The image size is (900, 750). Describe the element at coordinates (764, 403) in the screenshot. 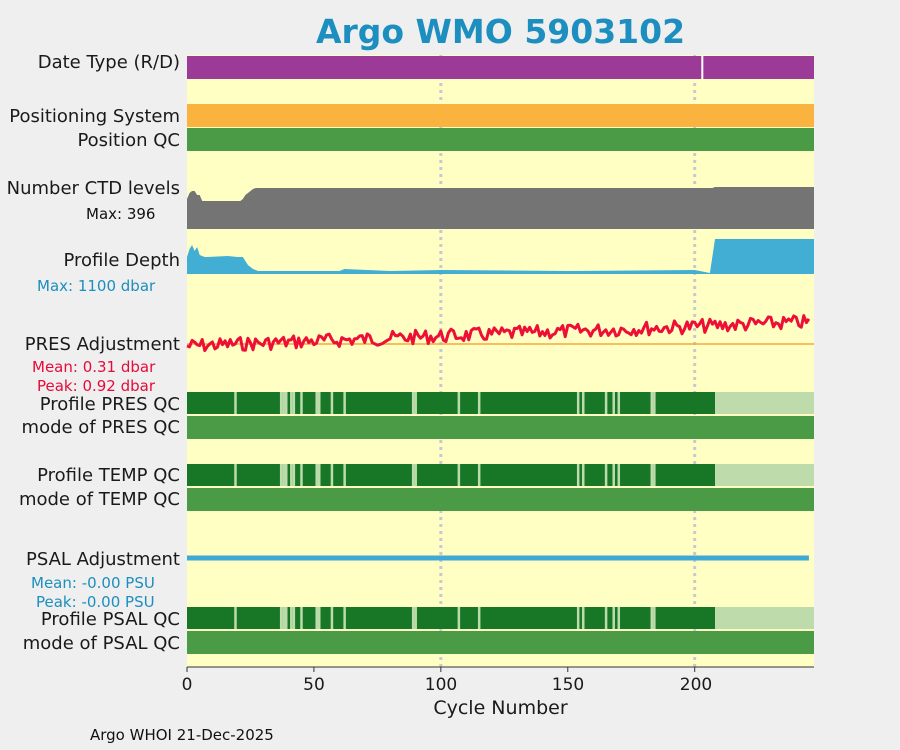

I see `profile-pres-qc-light` at that location.